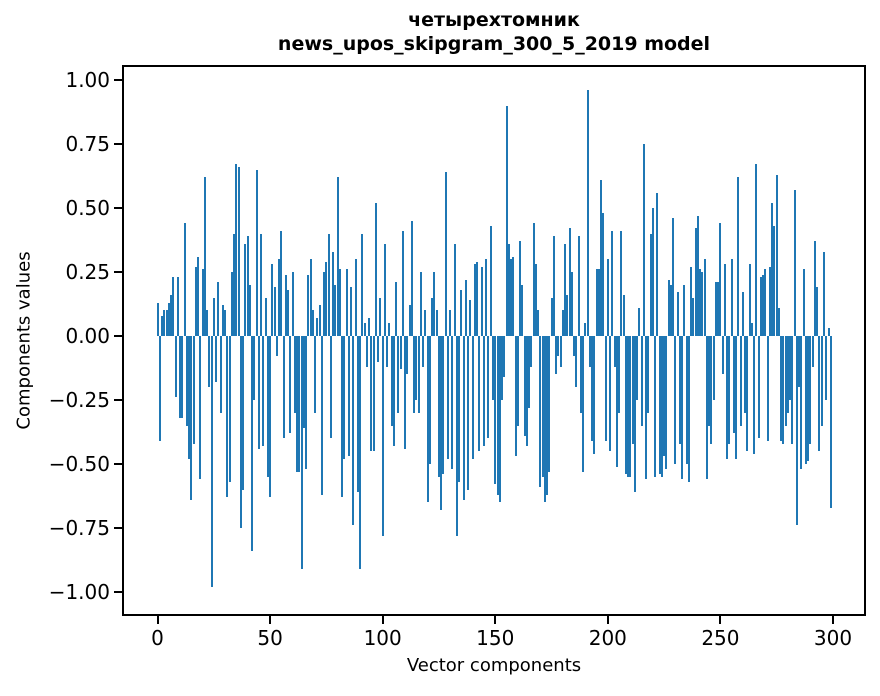  What do you see at coordinates (87, 336) in the screenshot?
I see `y-tick-label: 0.00` at bounding box center [87, 336].